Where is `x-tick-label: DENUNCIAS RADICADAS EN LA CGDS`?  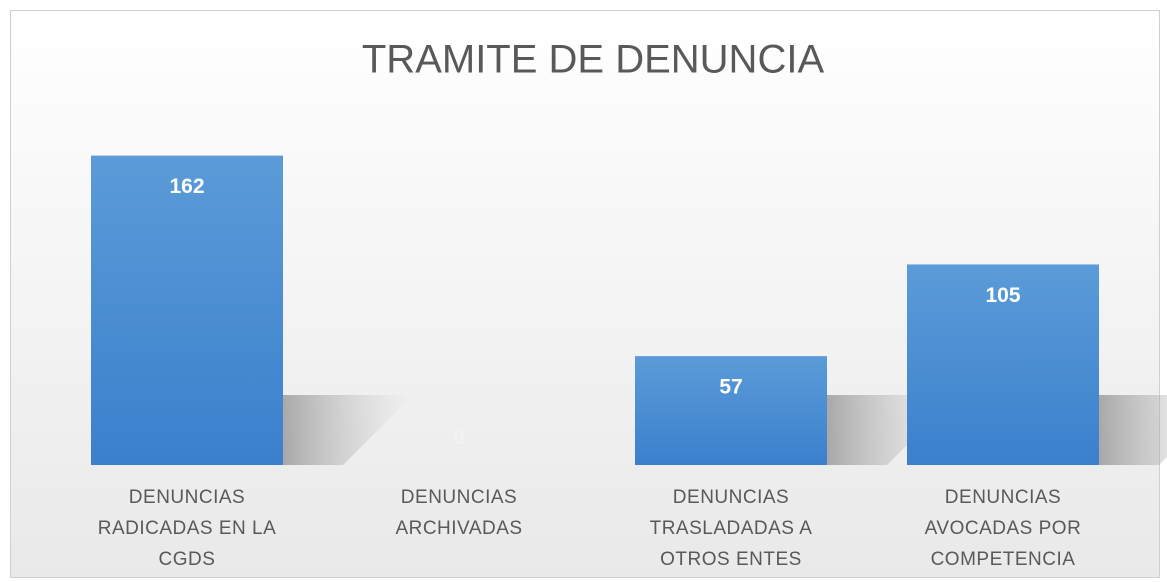 x-tick-label: DENUNCIAS RADICADAS EN LA CGDS is located at coordinates (187, 528).